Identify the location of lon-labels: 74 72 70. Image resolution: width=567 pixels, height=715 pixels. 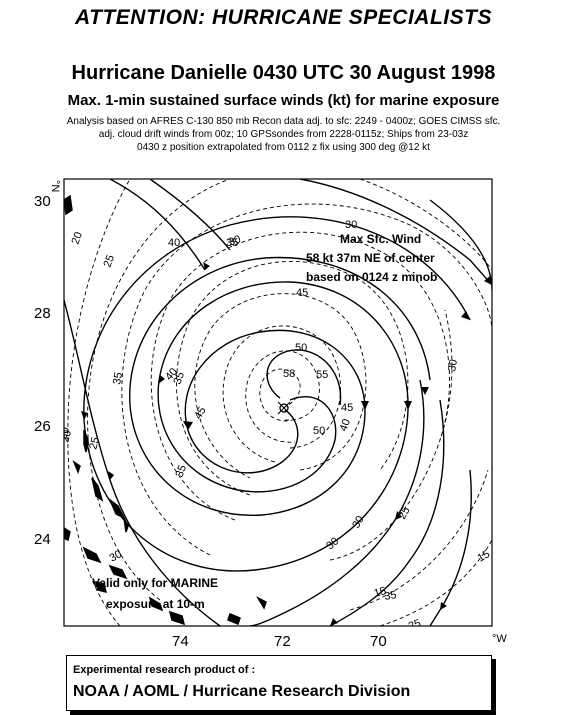
(279, 641).